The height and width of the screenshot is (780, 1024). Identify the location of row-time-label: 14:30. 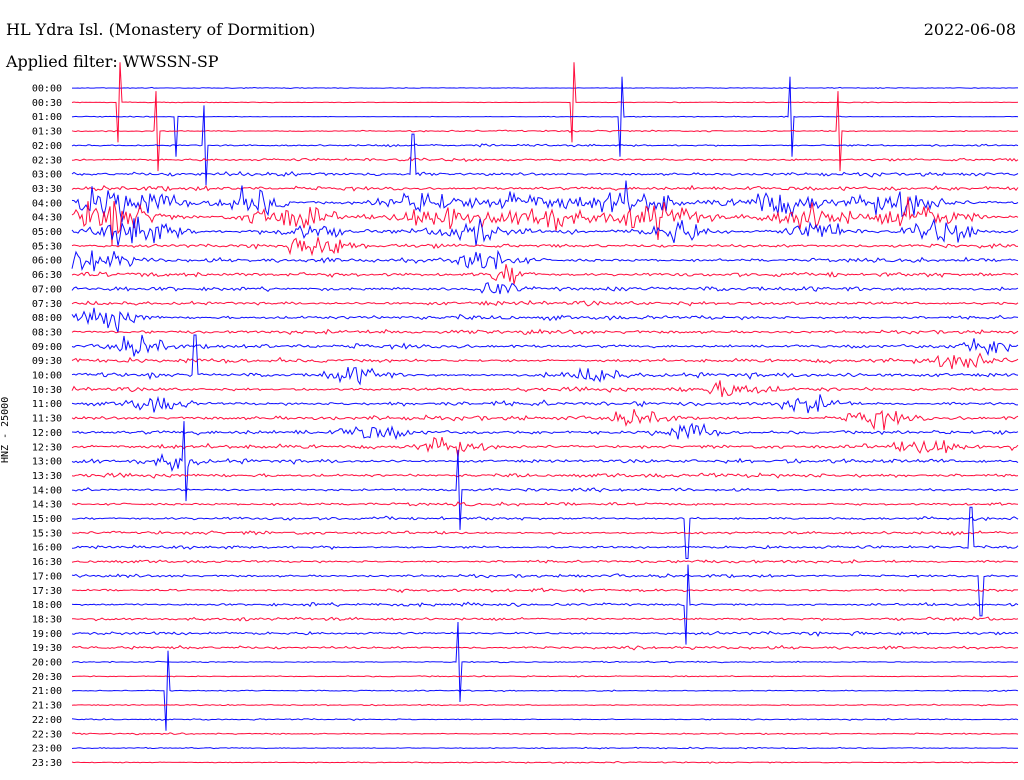
(47, 505).